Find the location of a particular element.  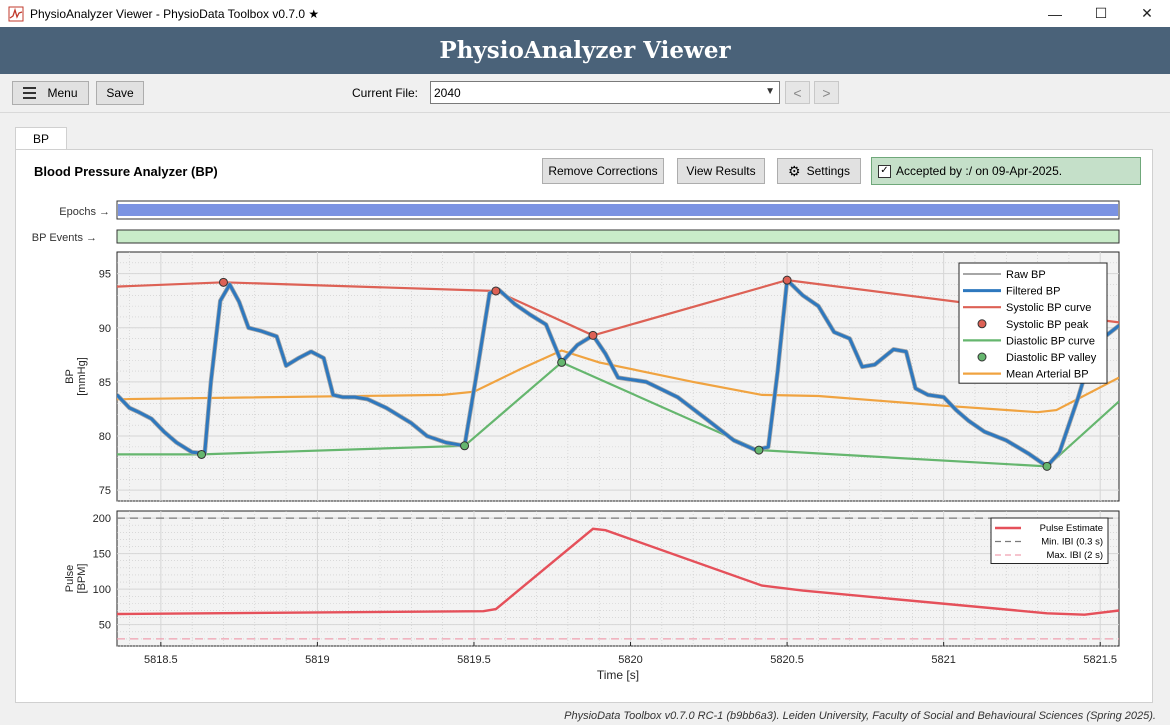

gear-icon: ⚙ is located at coordinates (794, 170).